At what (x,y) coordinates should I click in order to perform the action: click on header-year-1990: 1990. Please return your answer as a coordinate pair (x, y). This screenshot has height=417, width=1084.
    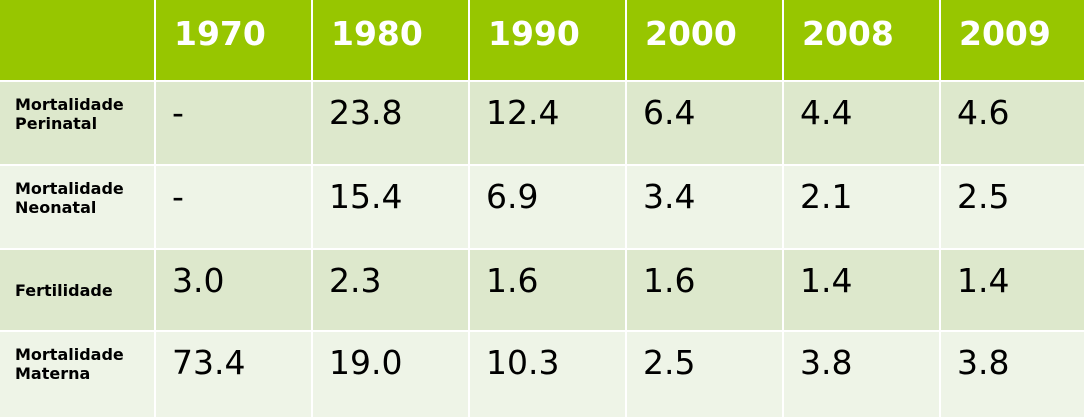
    Looking at the image, I should click on (547, 40).